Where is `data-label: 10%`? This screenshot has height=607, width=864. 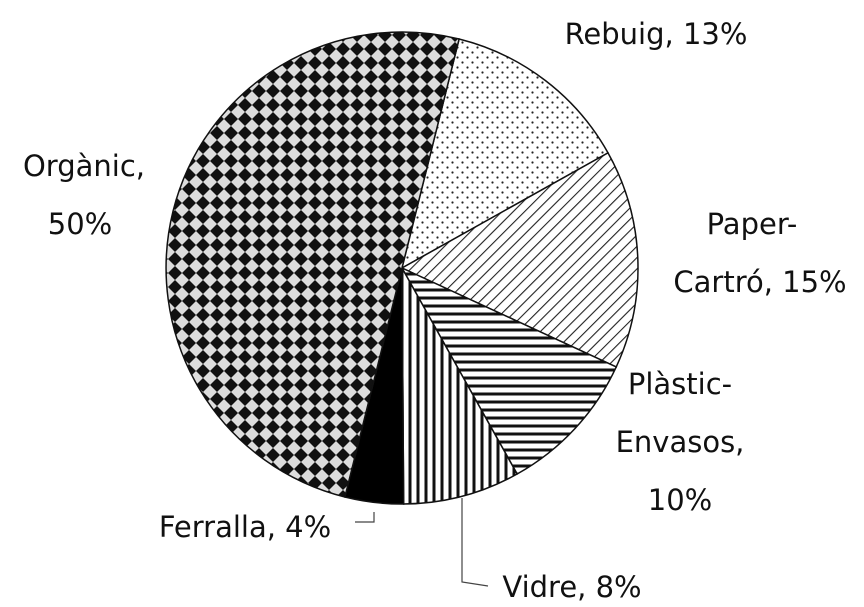 data-label: 10% is located at coordinates (680, 500).